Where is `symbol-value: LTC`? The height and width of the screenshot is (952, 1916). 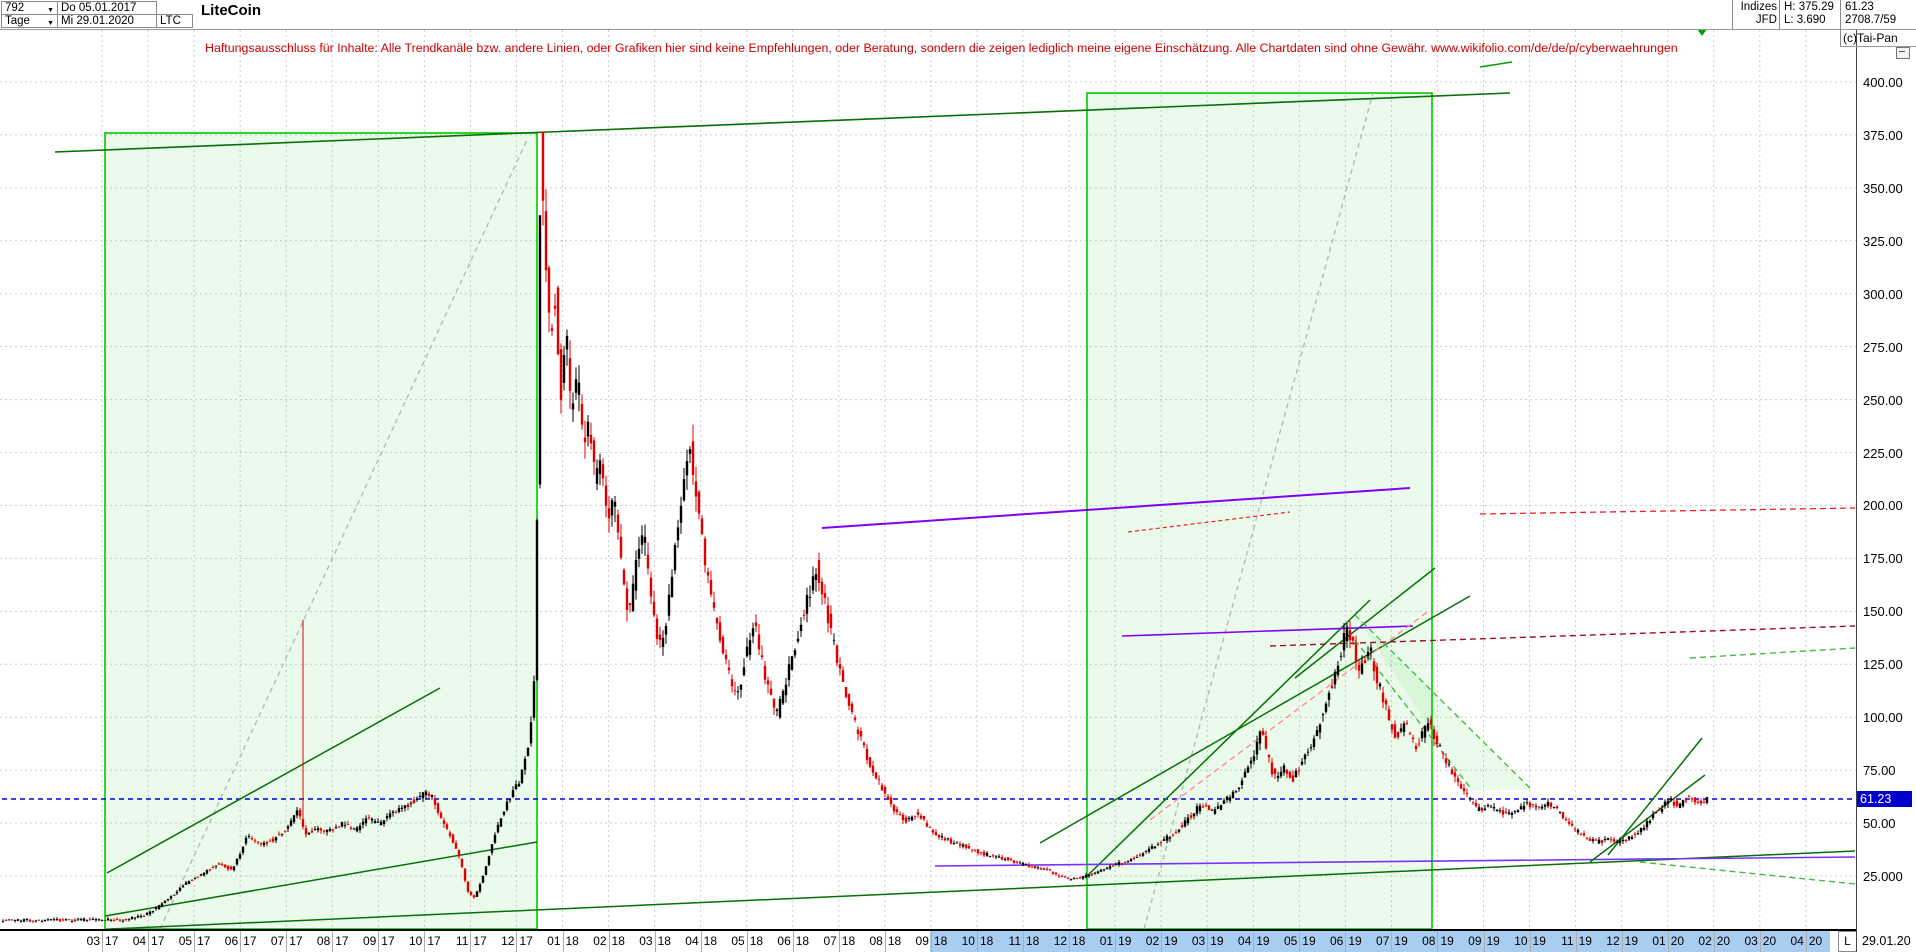
symbol-value: LTC is located at coordinates (170, 21).